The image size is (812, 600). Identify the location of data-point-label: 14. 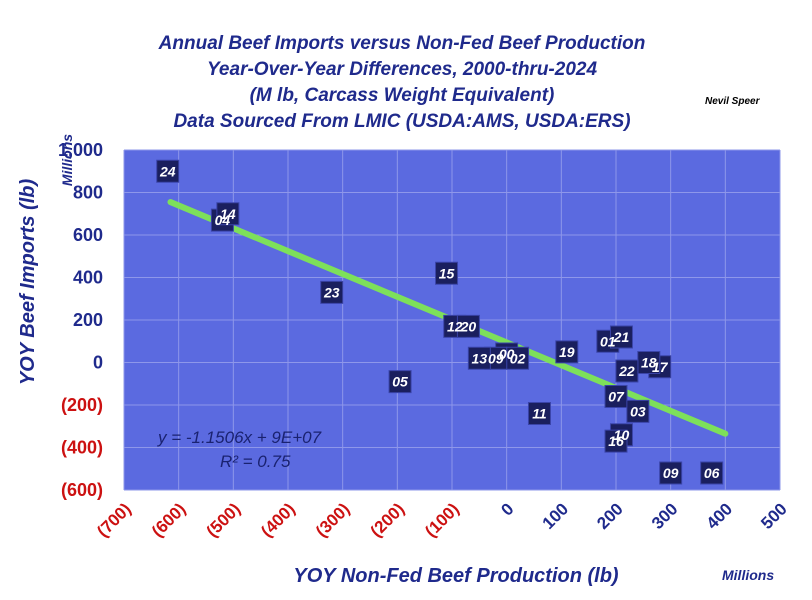
(228, 214).